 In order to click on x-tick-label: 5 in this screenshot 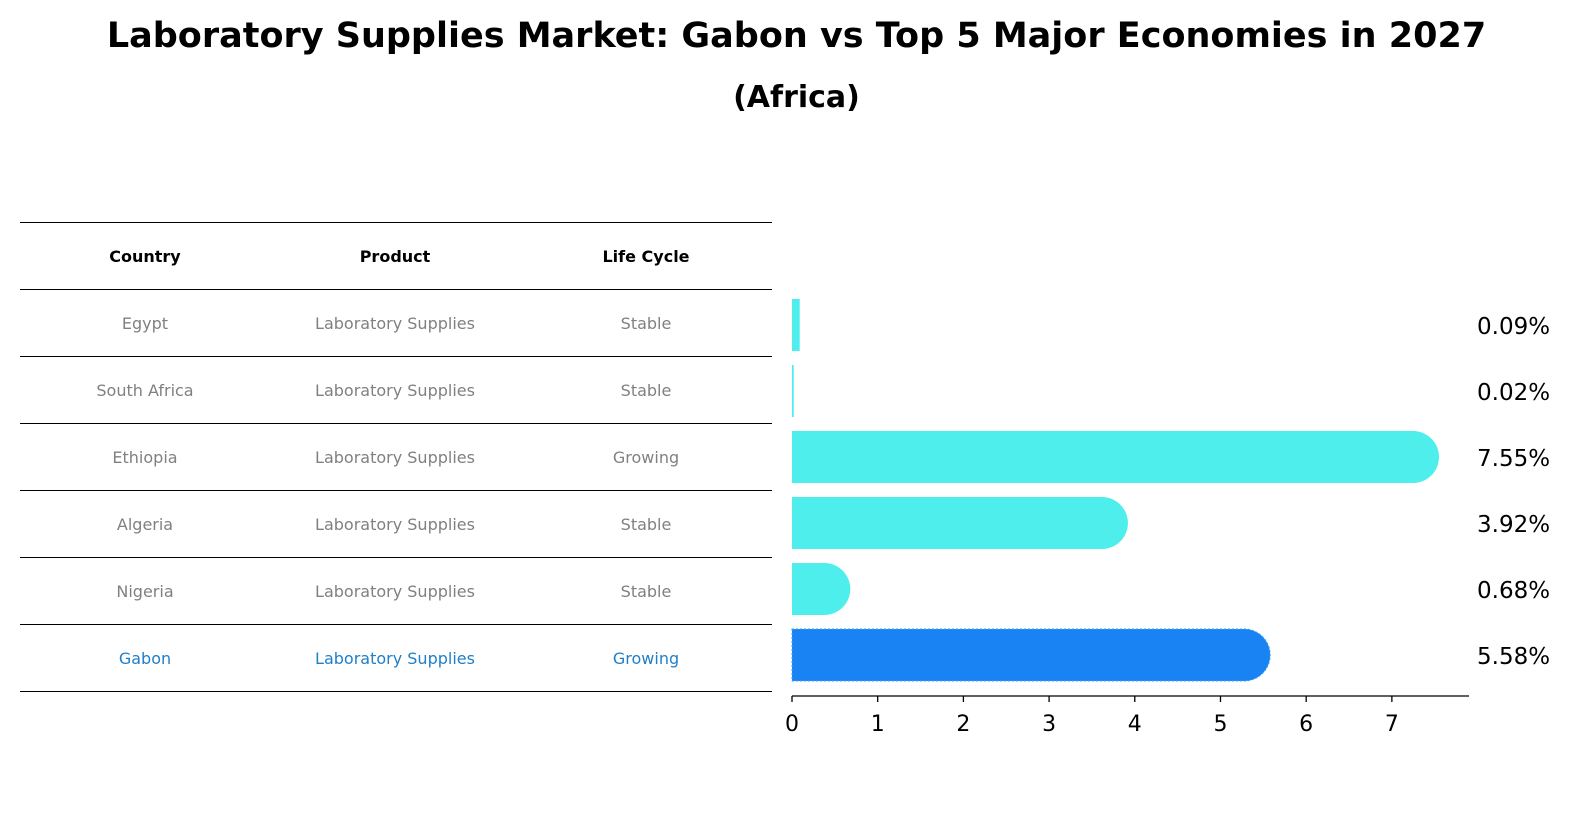, I will do `click(1220, 724)`.